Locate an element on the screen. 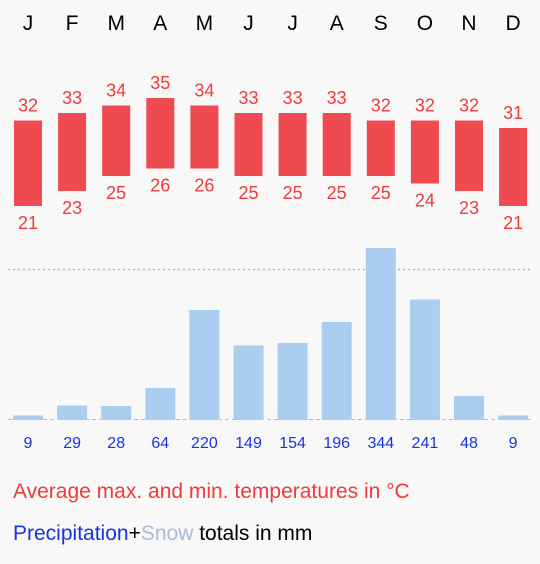 The width and height of the screenshot is (540, 564). precipitation-value-label: 64 is located at coordinates (160, 443).